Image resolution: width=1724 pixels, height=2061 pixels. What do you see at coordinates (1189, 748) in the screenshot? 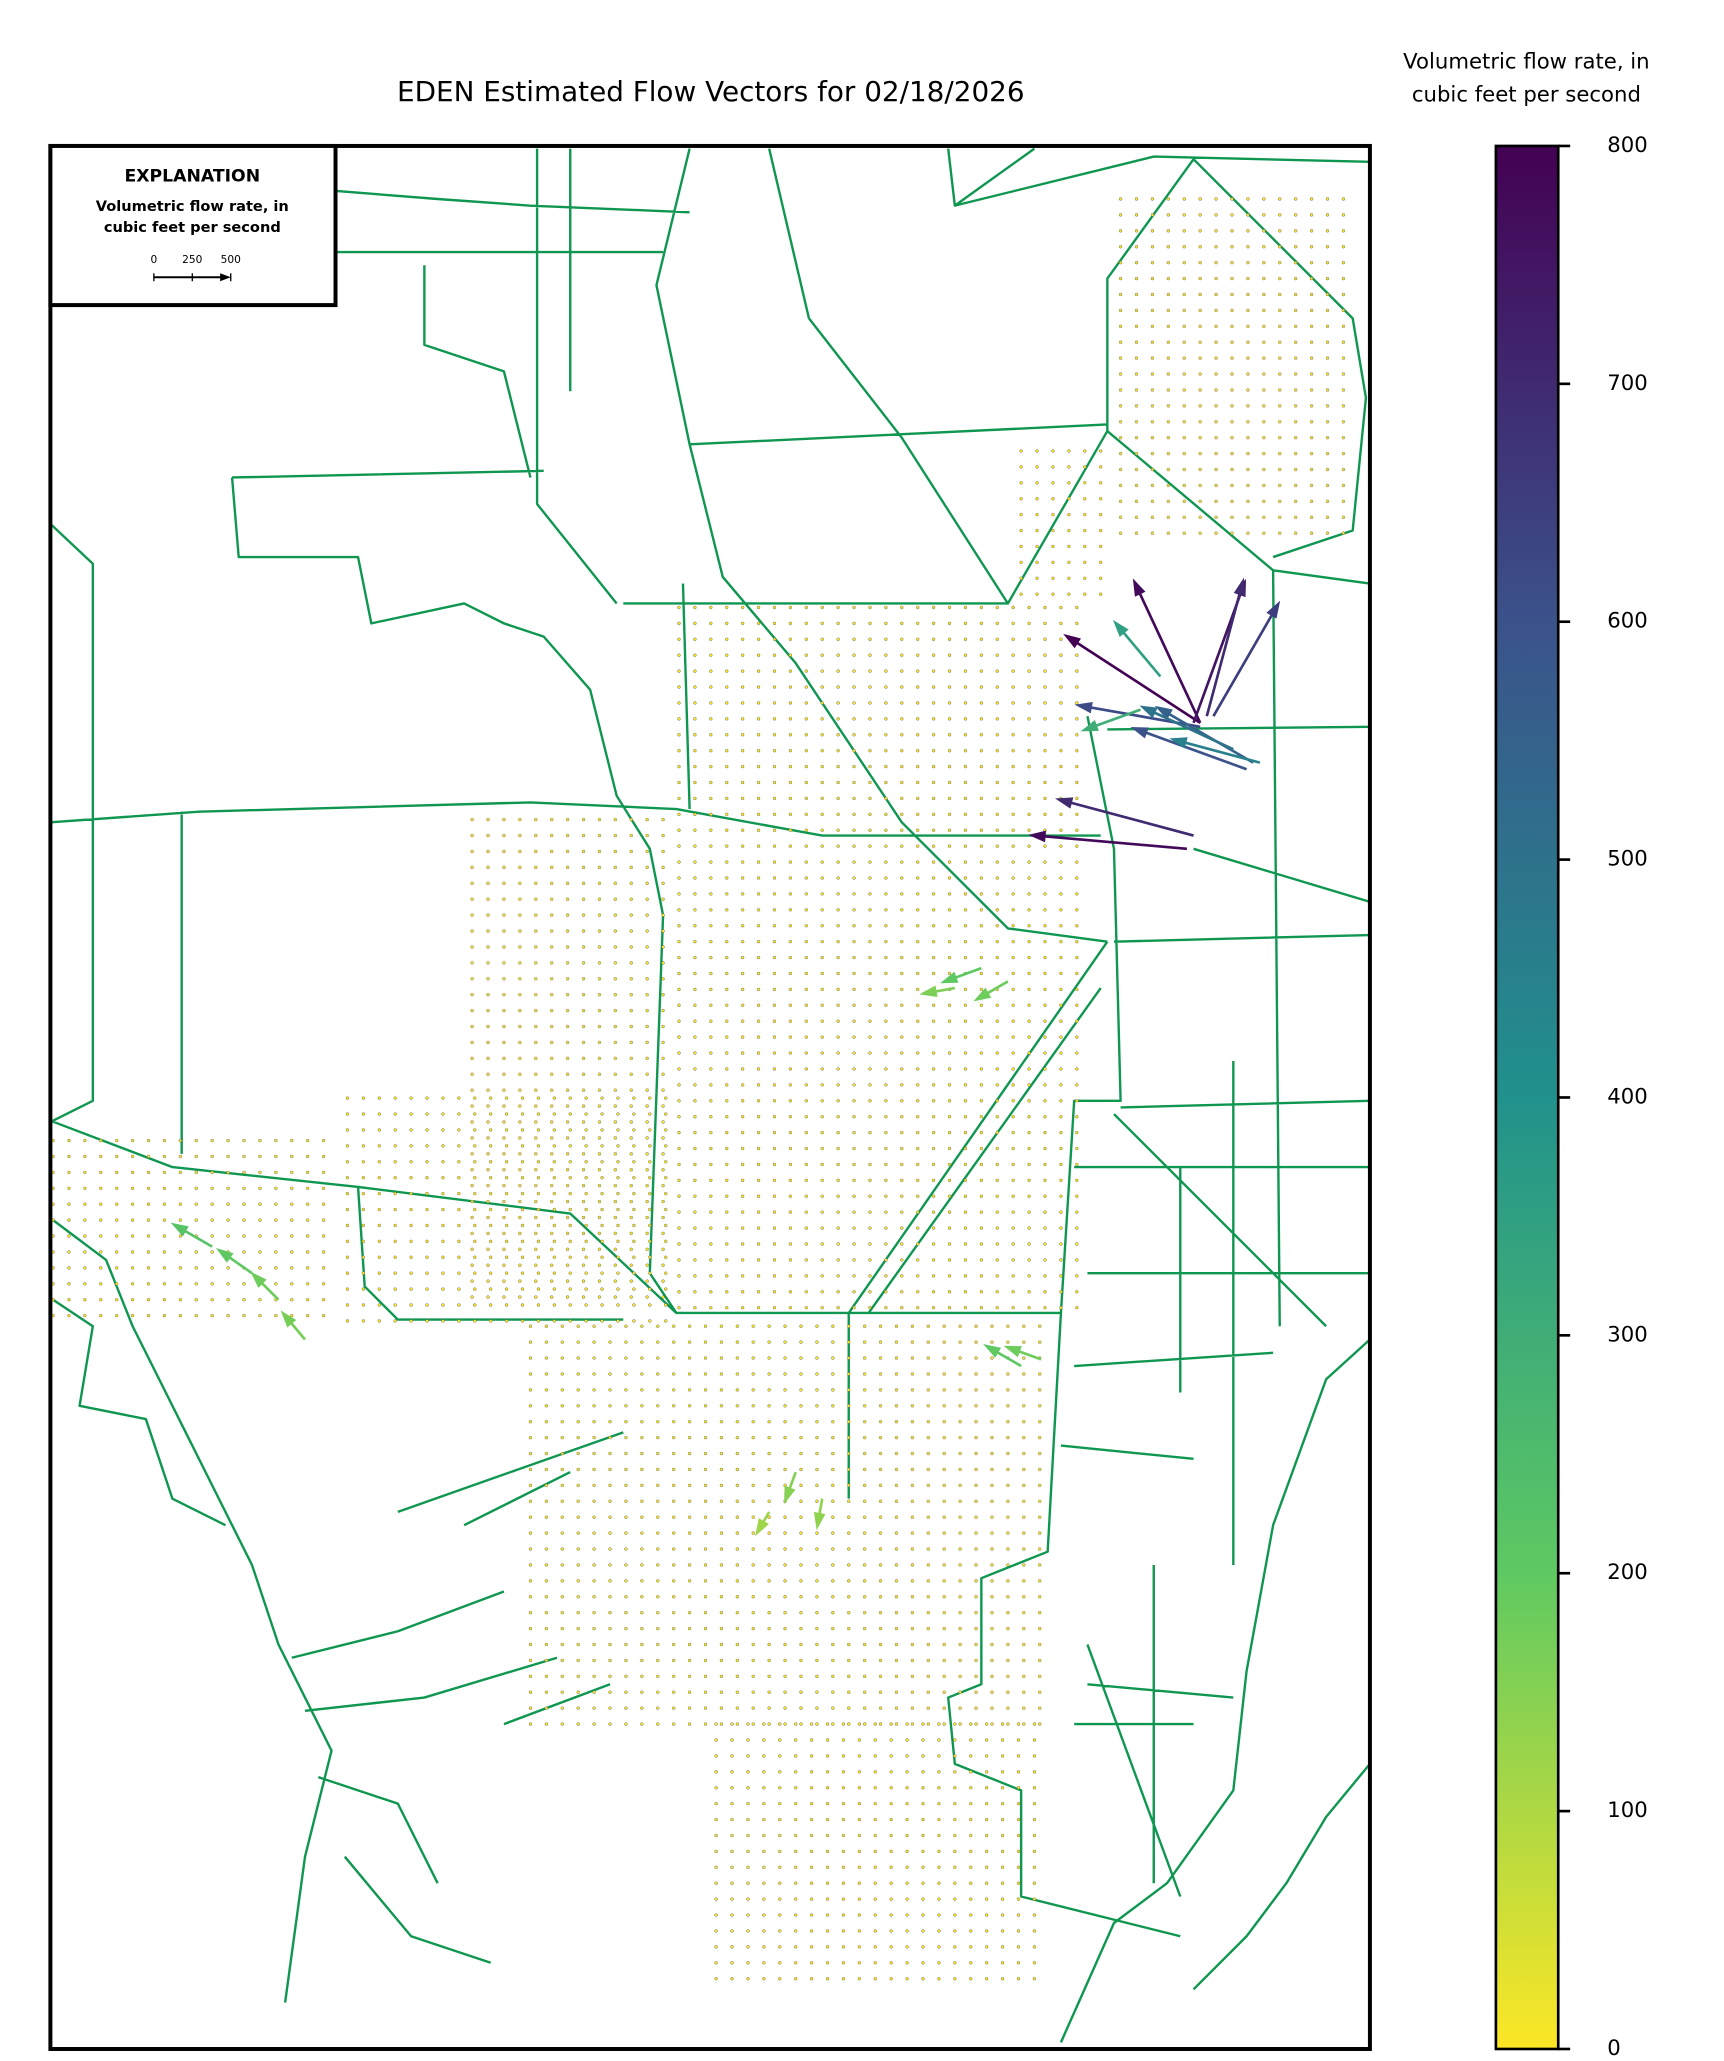
I see `flow-vector` at bounding box center [1189, 748].